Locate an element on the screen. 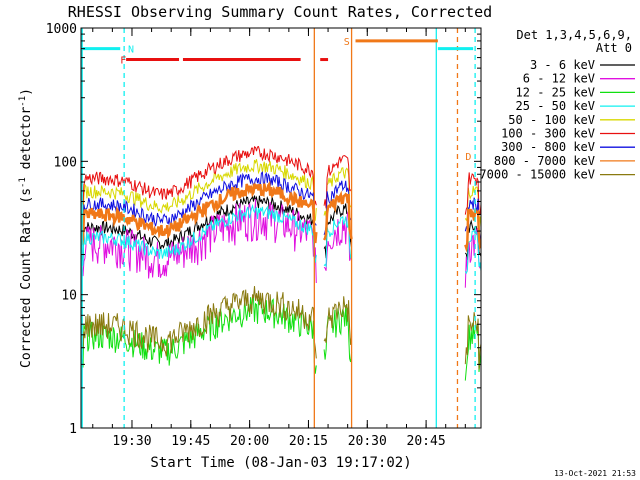  x-tick-label: 20:45 is located at coordinates (426, 441).